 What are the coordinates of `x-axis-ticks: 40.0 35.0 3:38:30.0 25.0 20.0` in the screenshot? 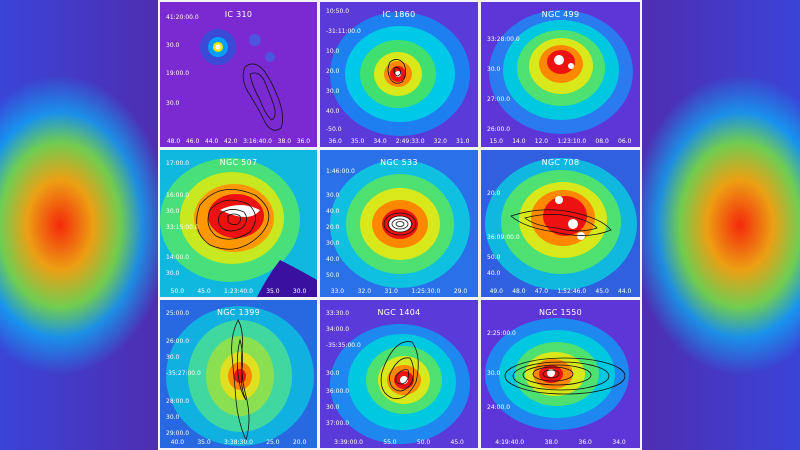 It's located at (238, 442).